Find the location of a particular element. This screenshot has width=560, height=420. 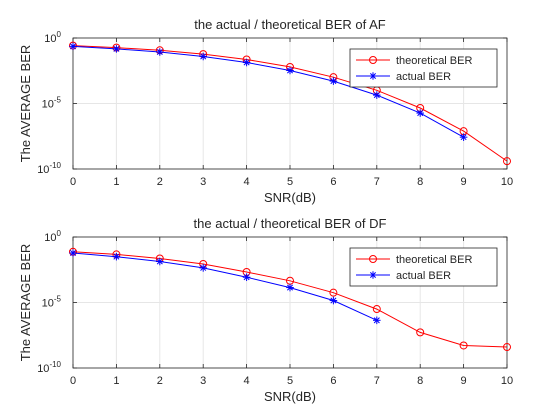

chart-title: the actual / theoretical BER of AF is located at coordinates (290, 24).